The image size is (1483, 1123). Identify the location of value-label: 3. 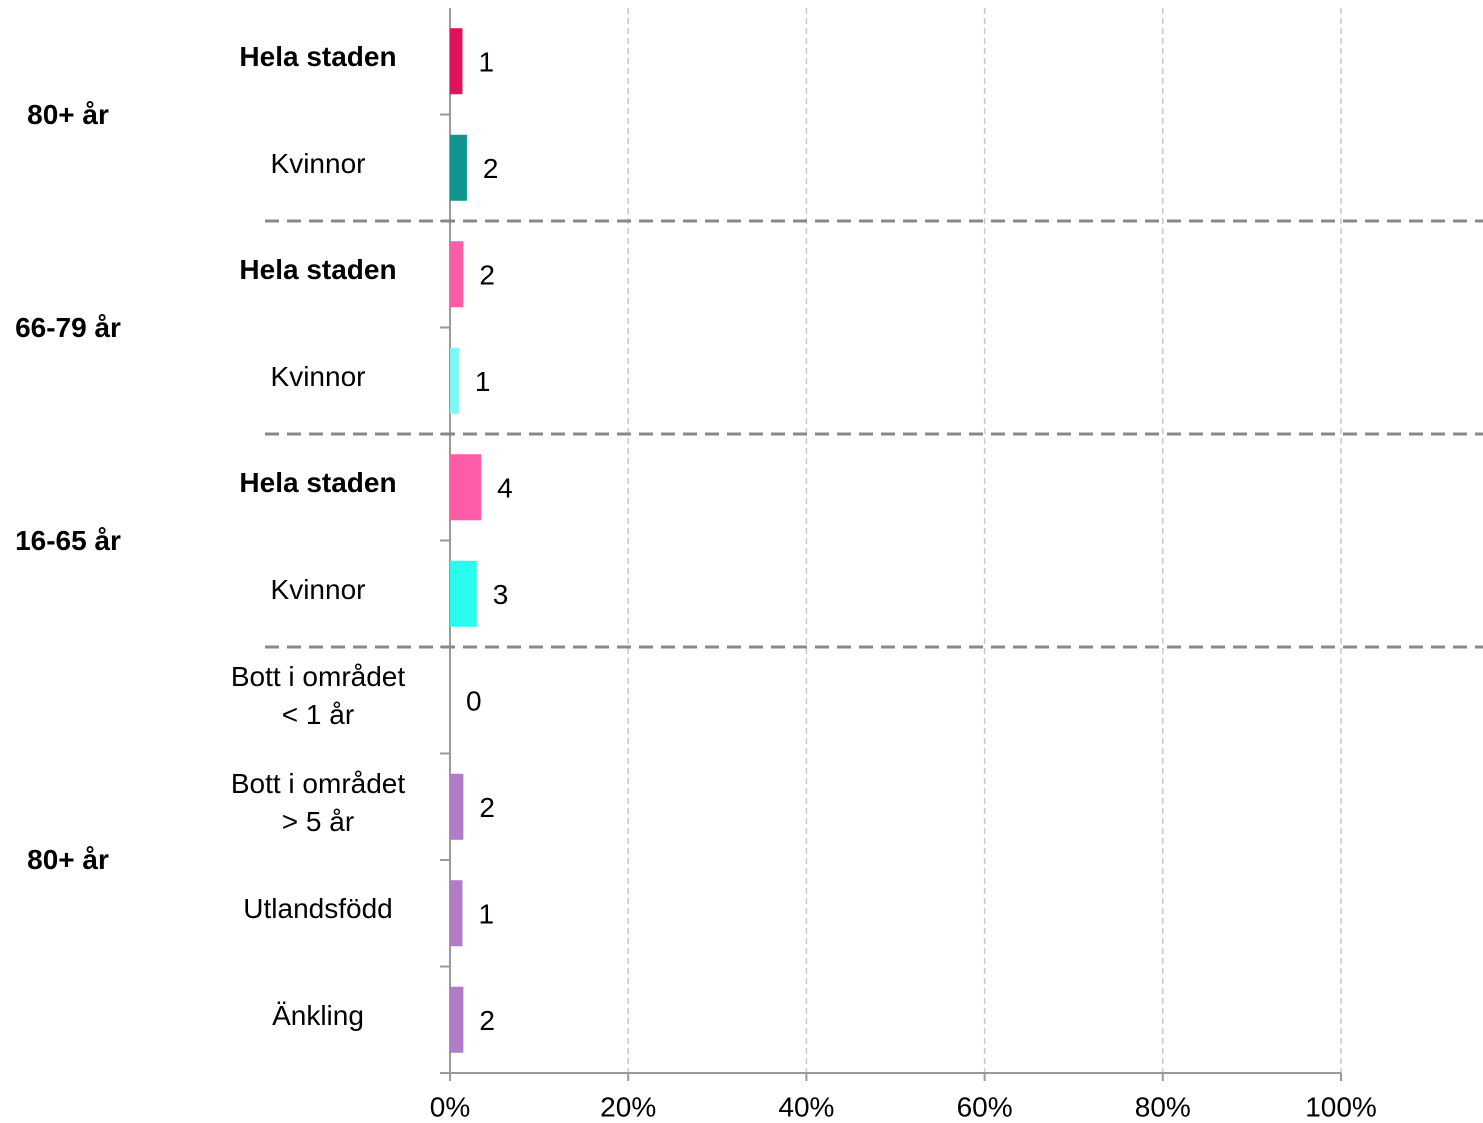
(501, 594).